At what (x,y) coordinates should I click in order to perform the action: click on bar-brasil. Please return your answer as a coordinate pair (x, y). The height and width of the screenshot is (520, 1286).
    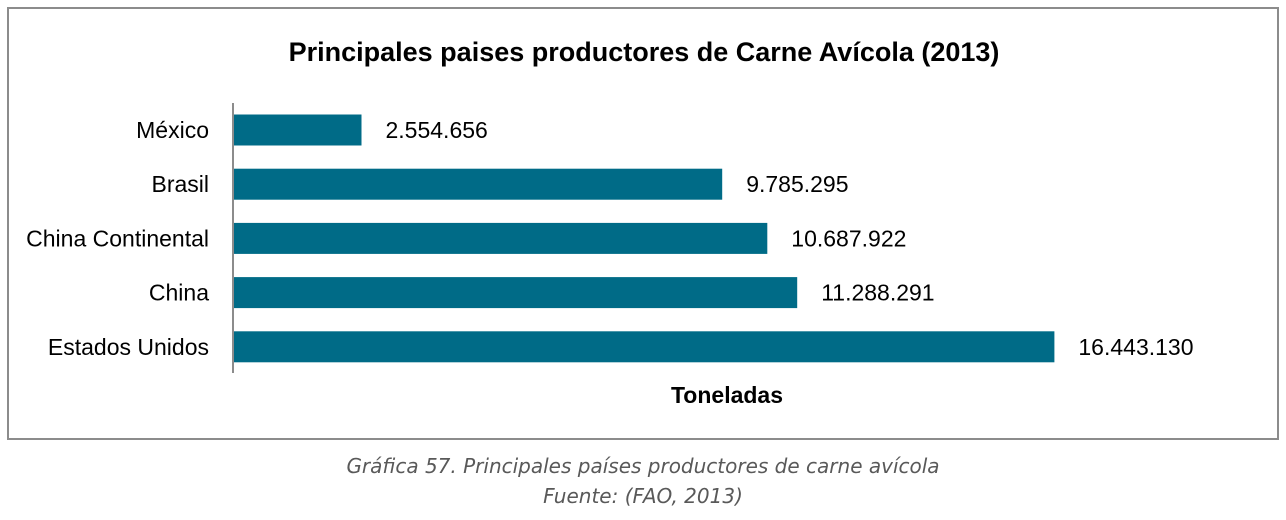
    Looking at the image, I should click on (478, 184).